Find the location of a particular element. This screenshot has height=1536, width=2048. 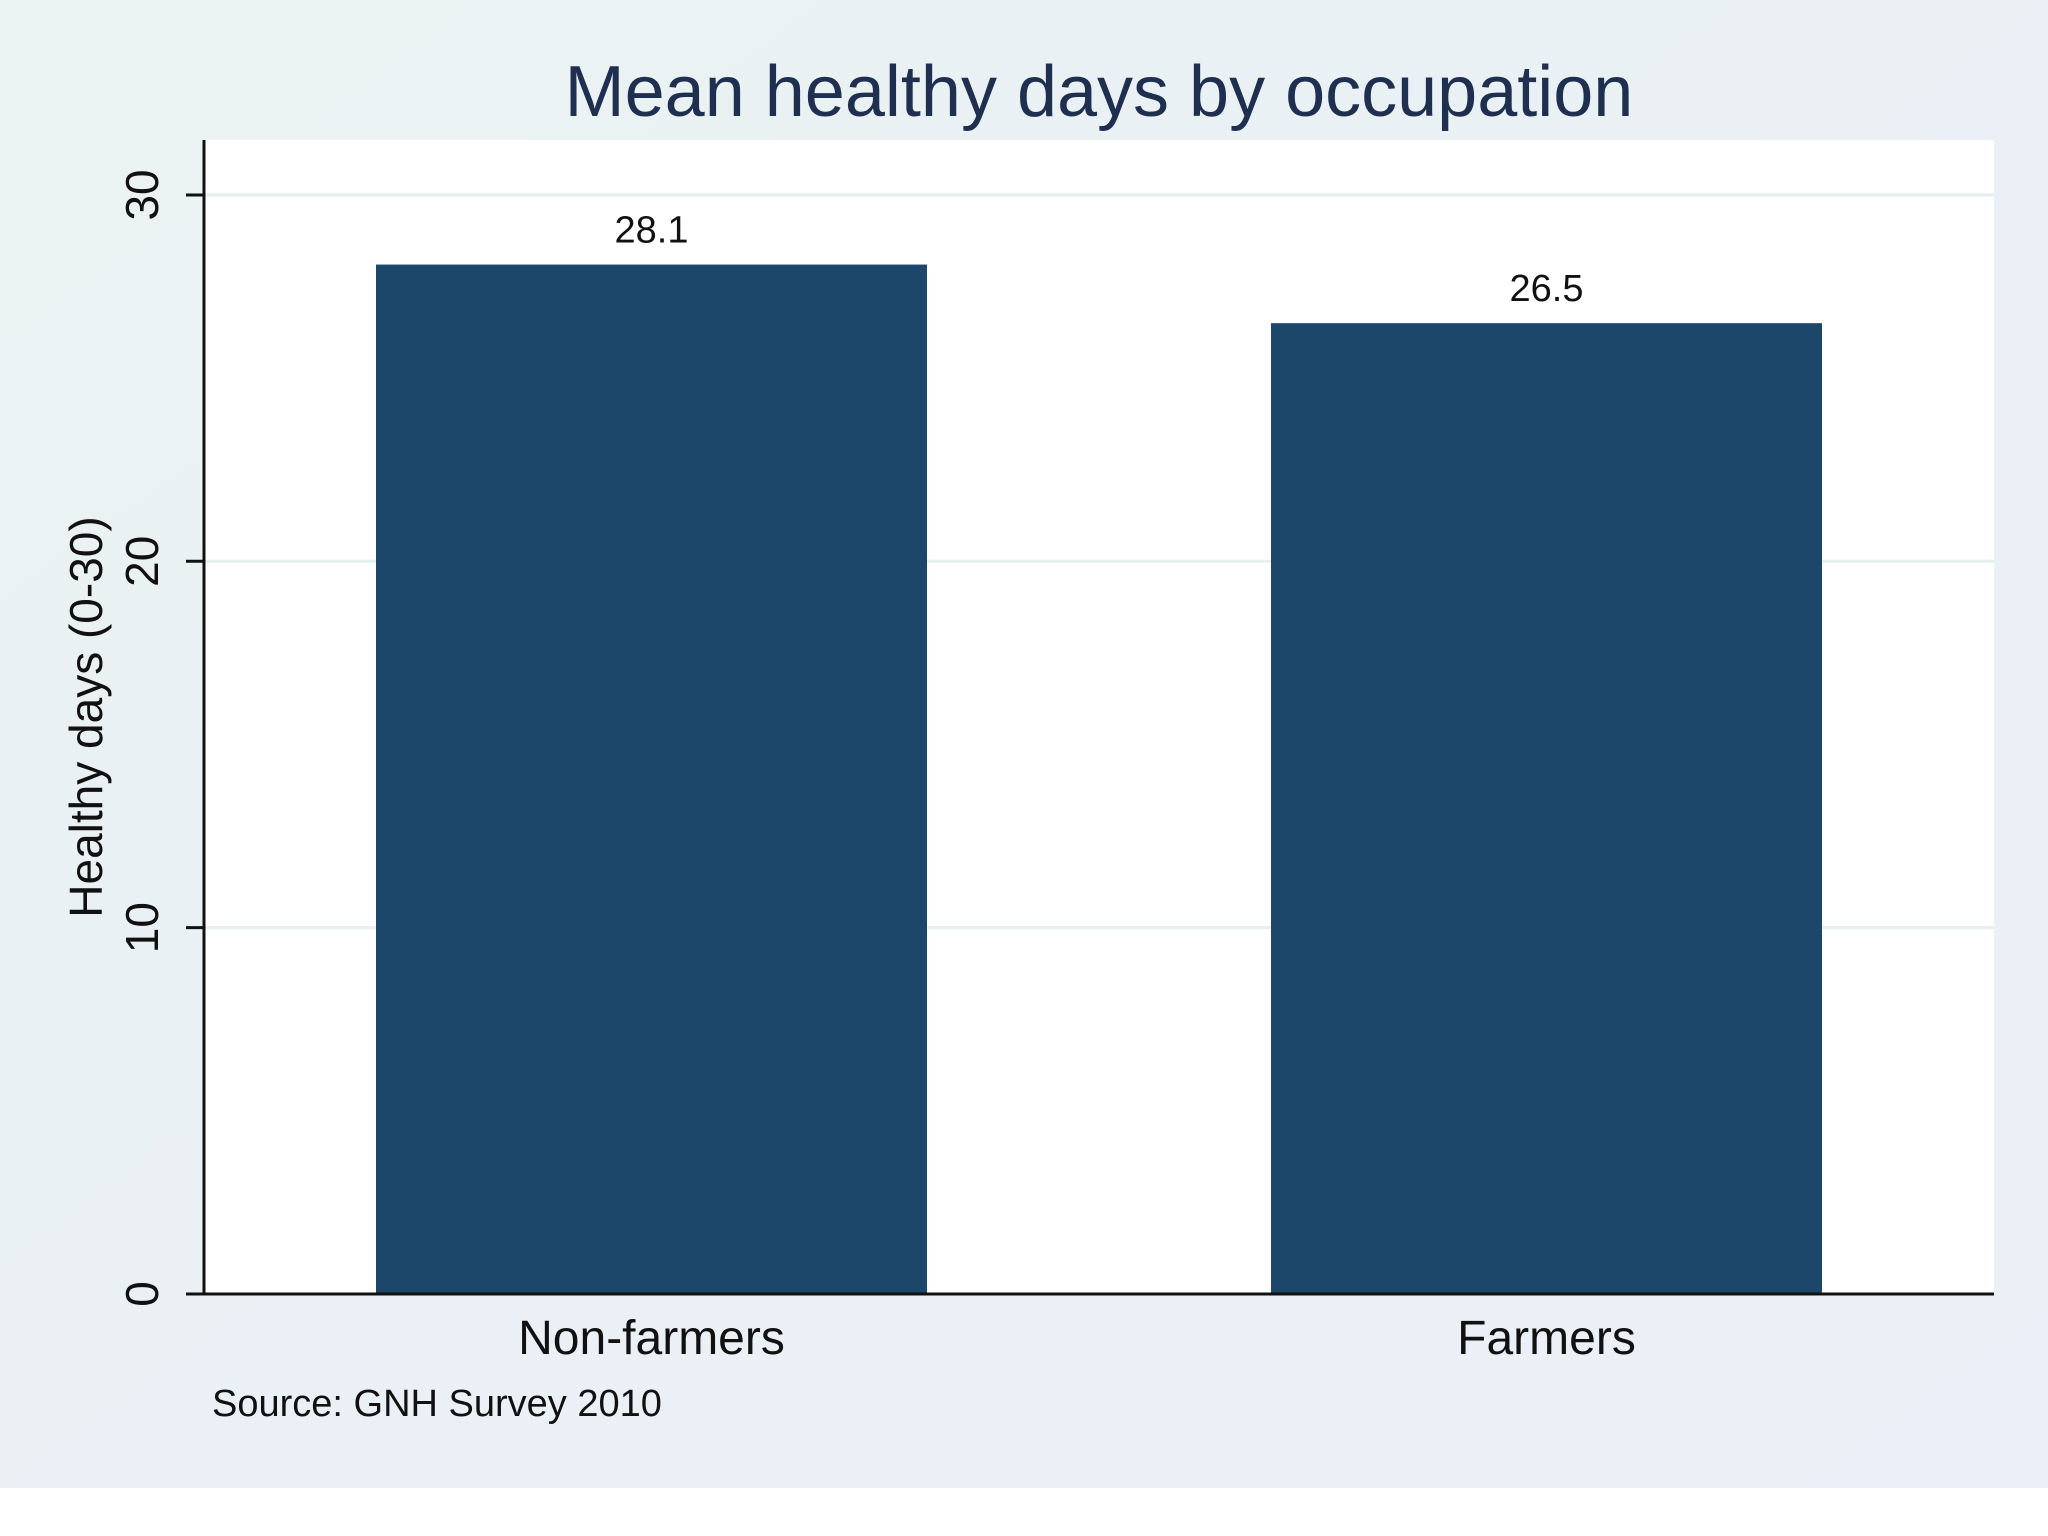

x-category-label: Non-farmers is located at coordinates (651, 1338).